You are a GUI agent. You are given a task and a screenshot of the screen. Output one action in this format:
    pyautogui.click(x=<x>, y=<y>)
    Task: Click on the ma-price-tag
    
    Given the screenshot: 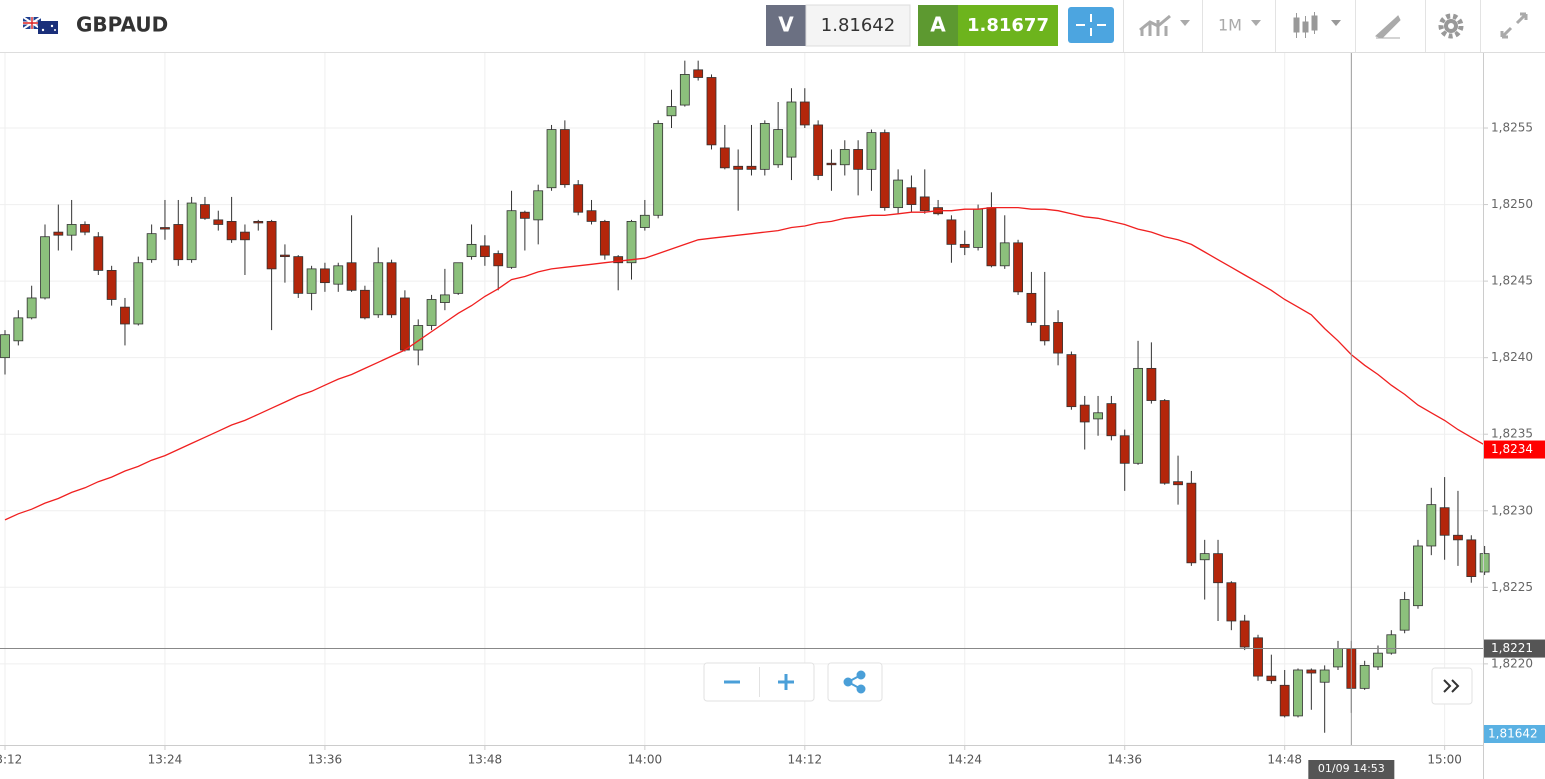 What is the action you would take?
    pyautogui.click(x=1514, y=449)
    